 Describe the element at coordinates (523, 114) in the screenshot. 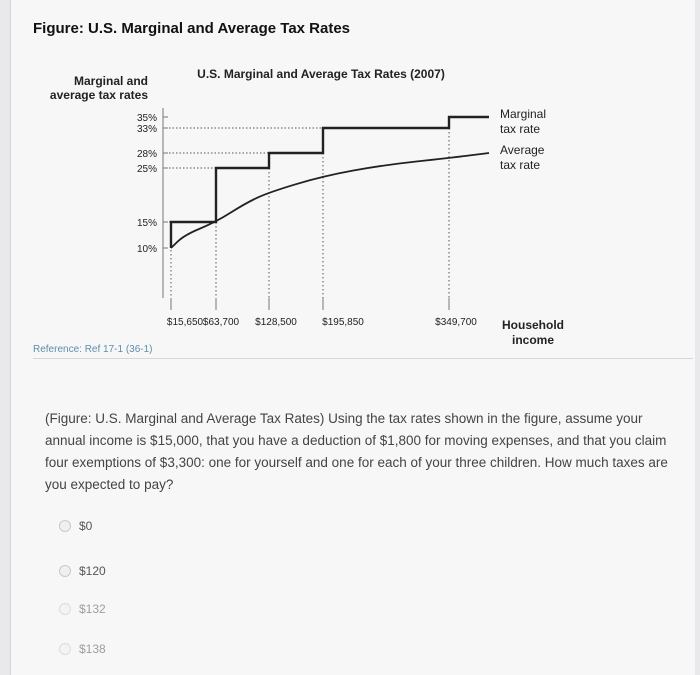

I see `series-label: Marginal` at that location.